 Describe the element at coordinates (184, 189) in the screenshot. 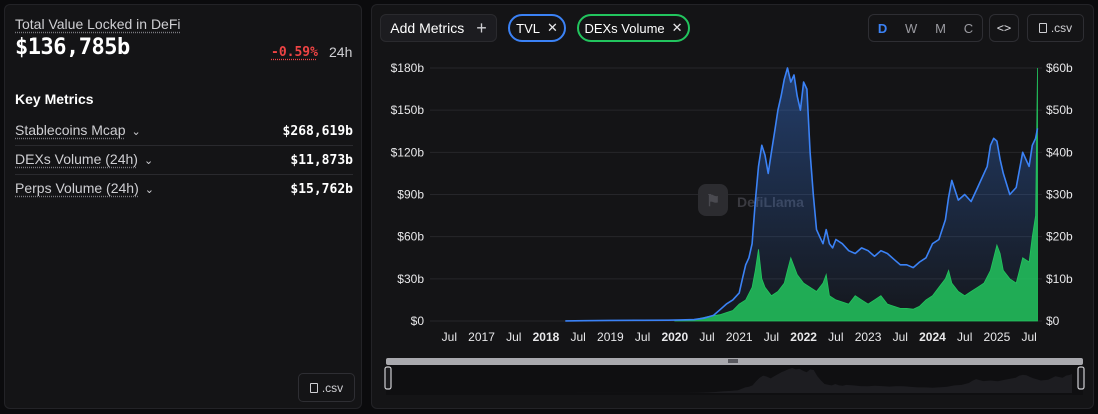

I see `metric-row-perps-volume: Perps Volume (24h) ⌄ $15,762b` at that location.